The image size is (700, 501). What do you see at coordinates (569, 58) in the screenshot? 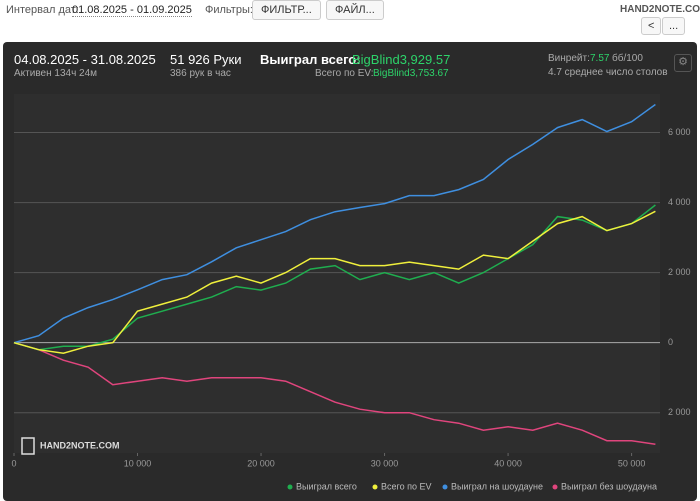
I see `winrate-label: Винрейт:` at bounding box center [569, 58].